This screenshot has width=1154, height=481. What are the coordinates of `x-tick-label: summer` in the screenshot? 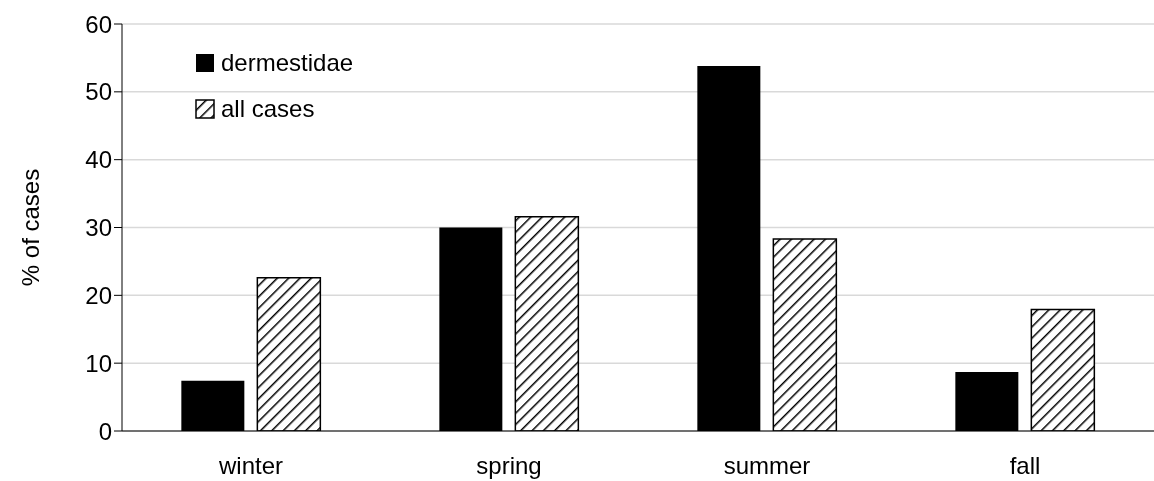 It's located at (767, 466).